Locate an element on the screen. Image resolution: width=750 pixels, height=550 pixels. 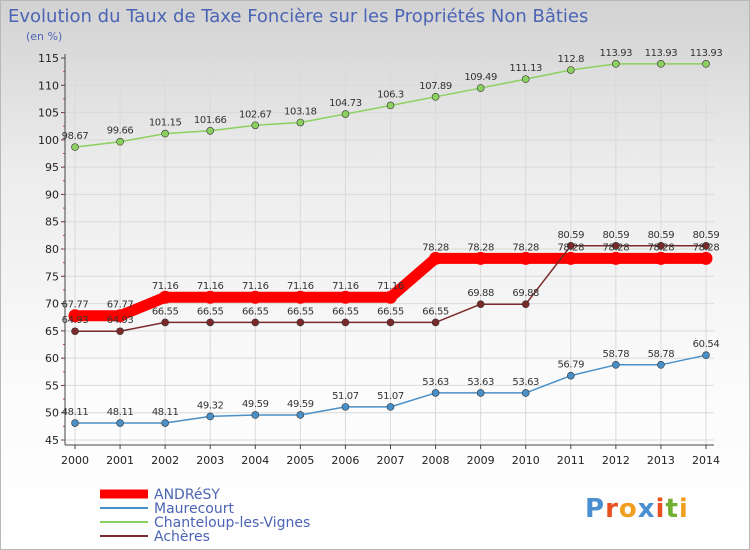
data-label-maurecourt: 51.07 is located at coordinates (390, 396).